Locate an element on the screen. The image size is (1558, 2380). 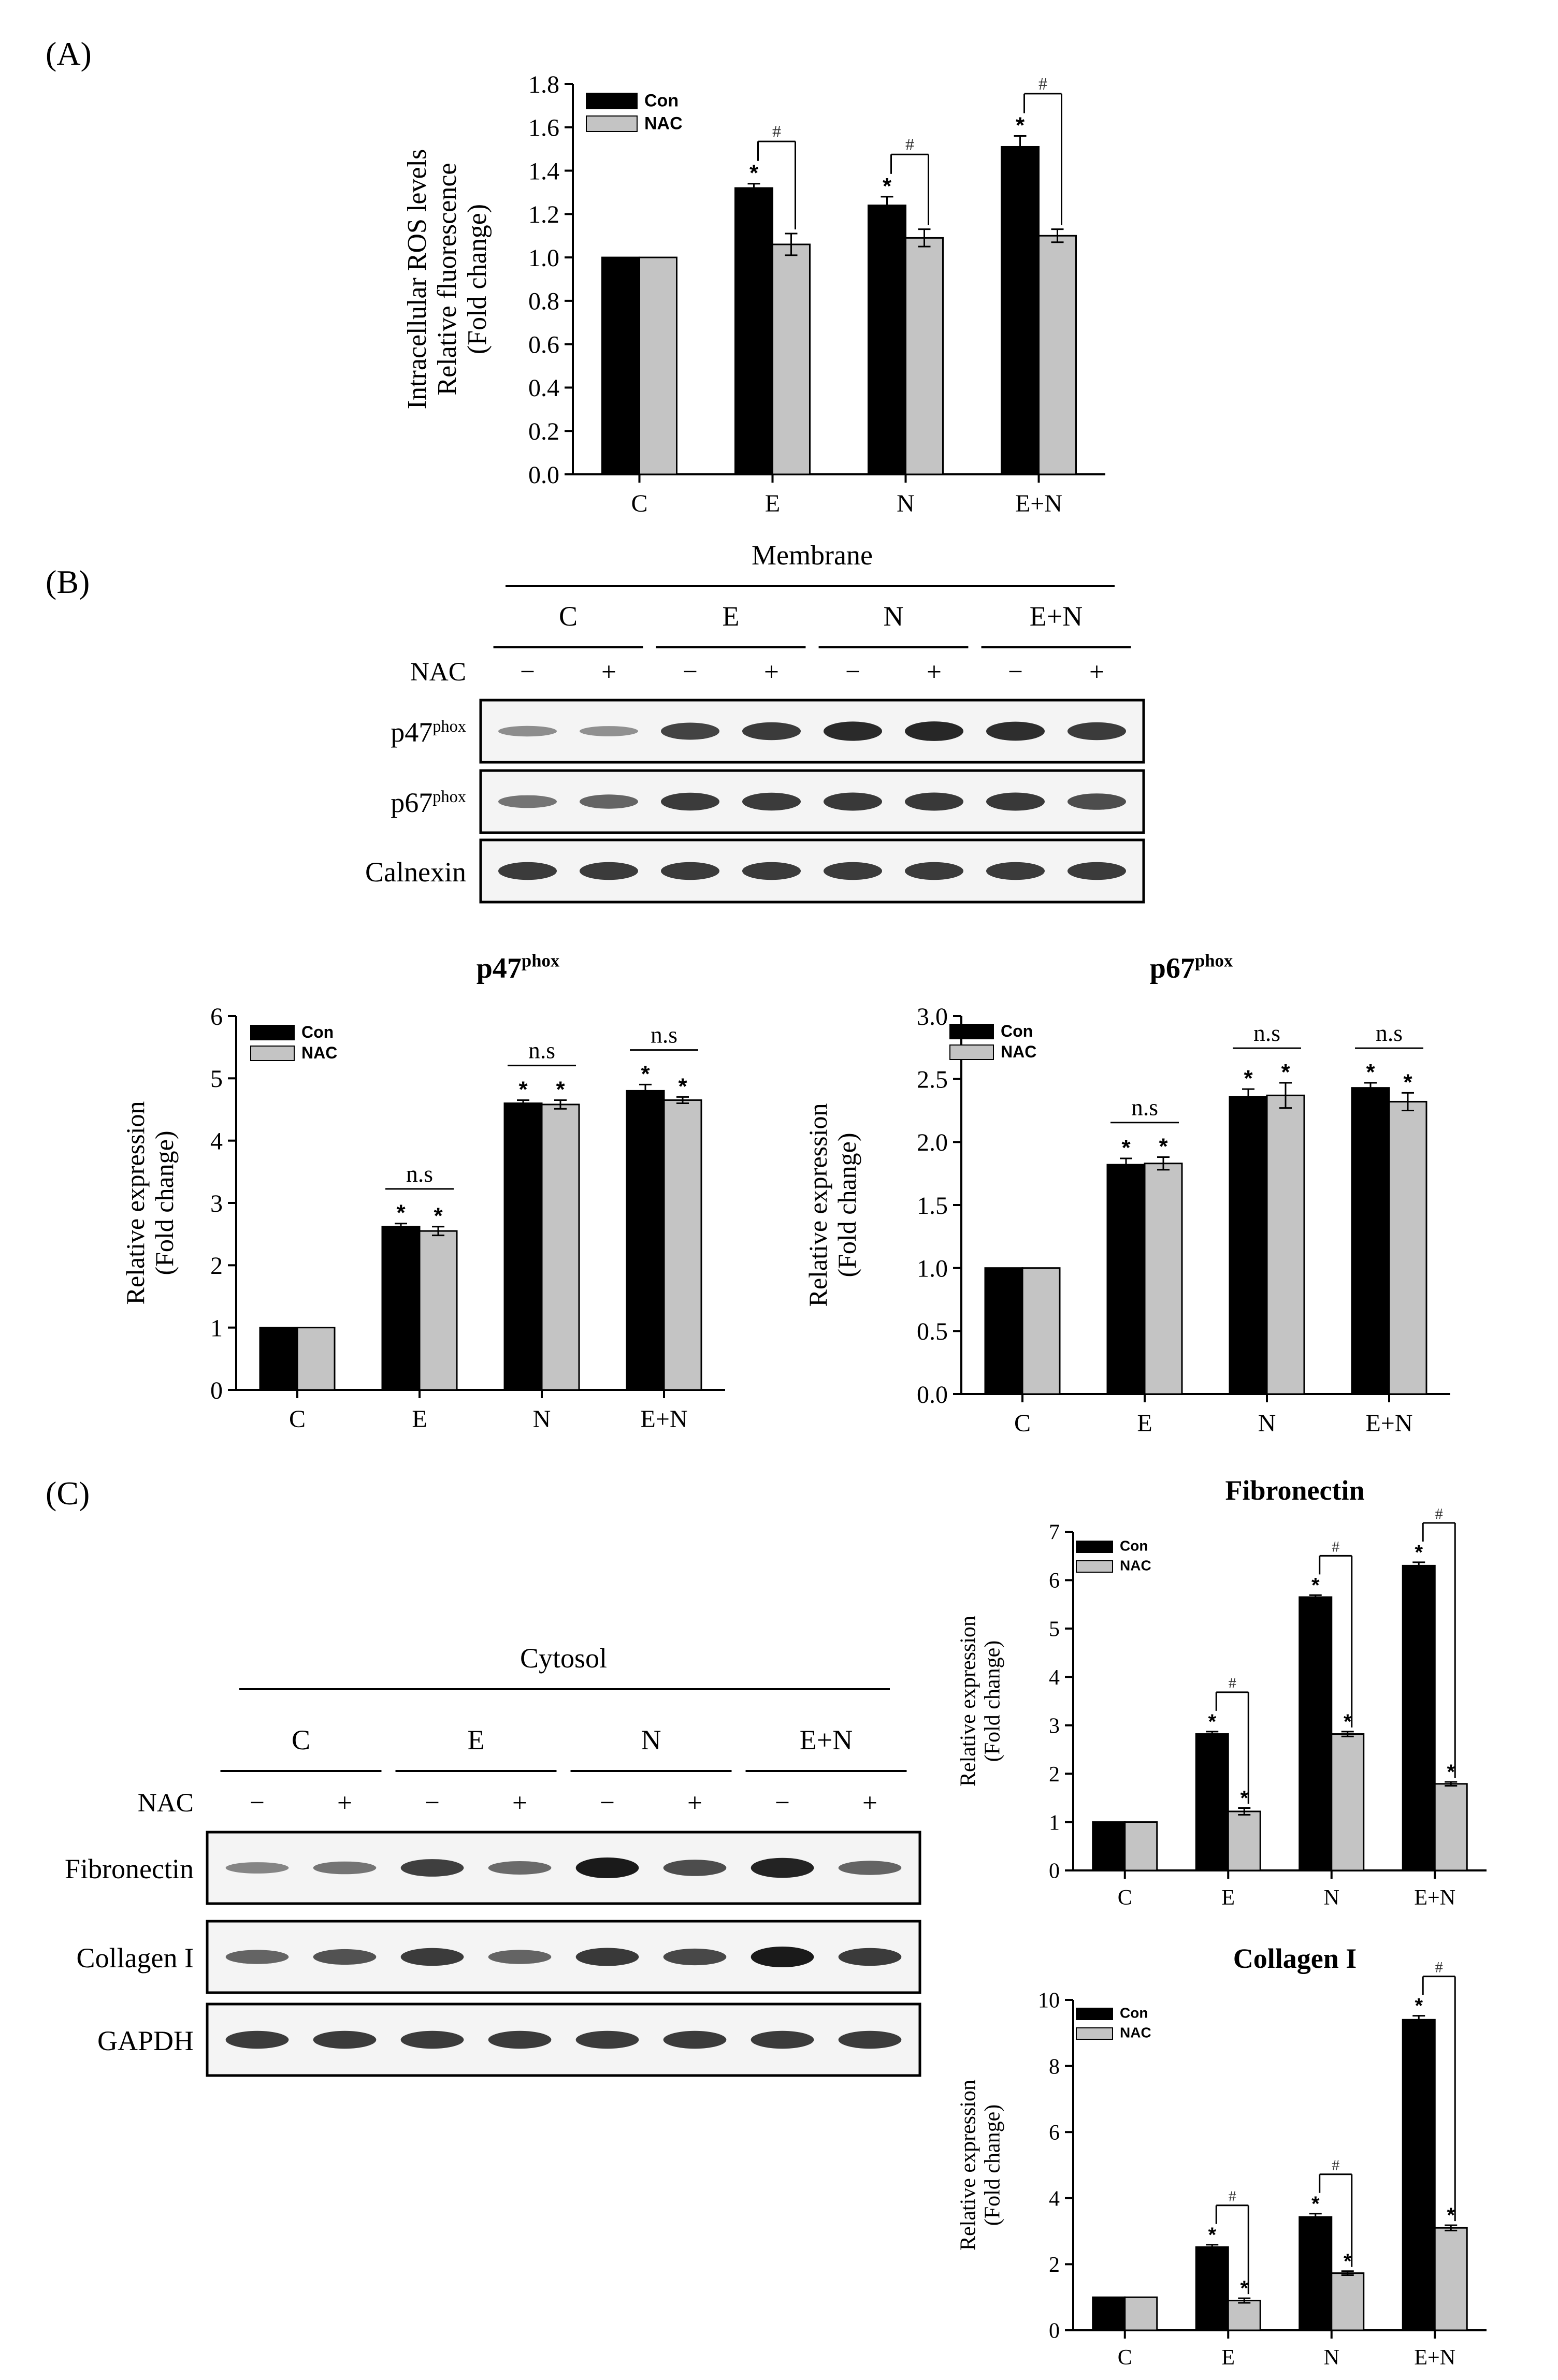
blot-title: Cytosol is located at coordinates (563, 1658).